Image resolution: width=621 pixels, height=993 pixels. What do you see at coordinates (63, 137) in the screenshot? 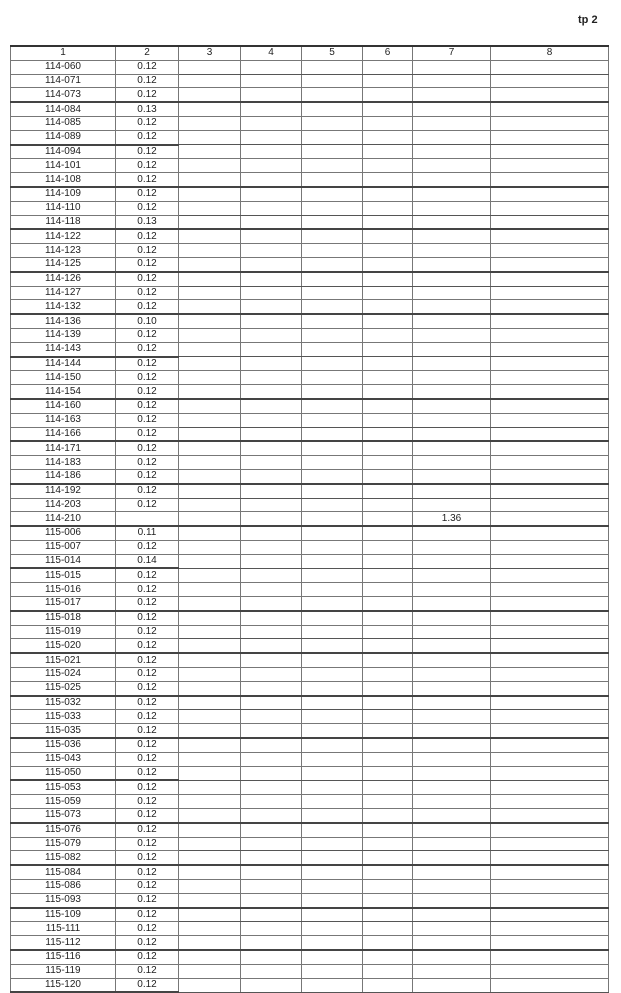
I see `cell-col-1: 114-089` at bounding box center [63, 137].